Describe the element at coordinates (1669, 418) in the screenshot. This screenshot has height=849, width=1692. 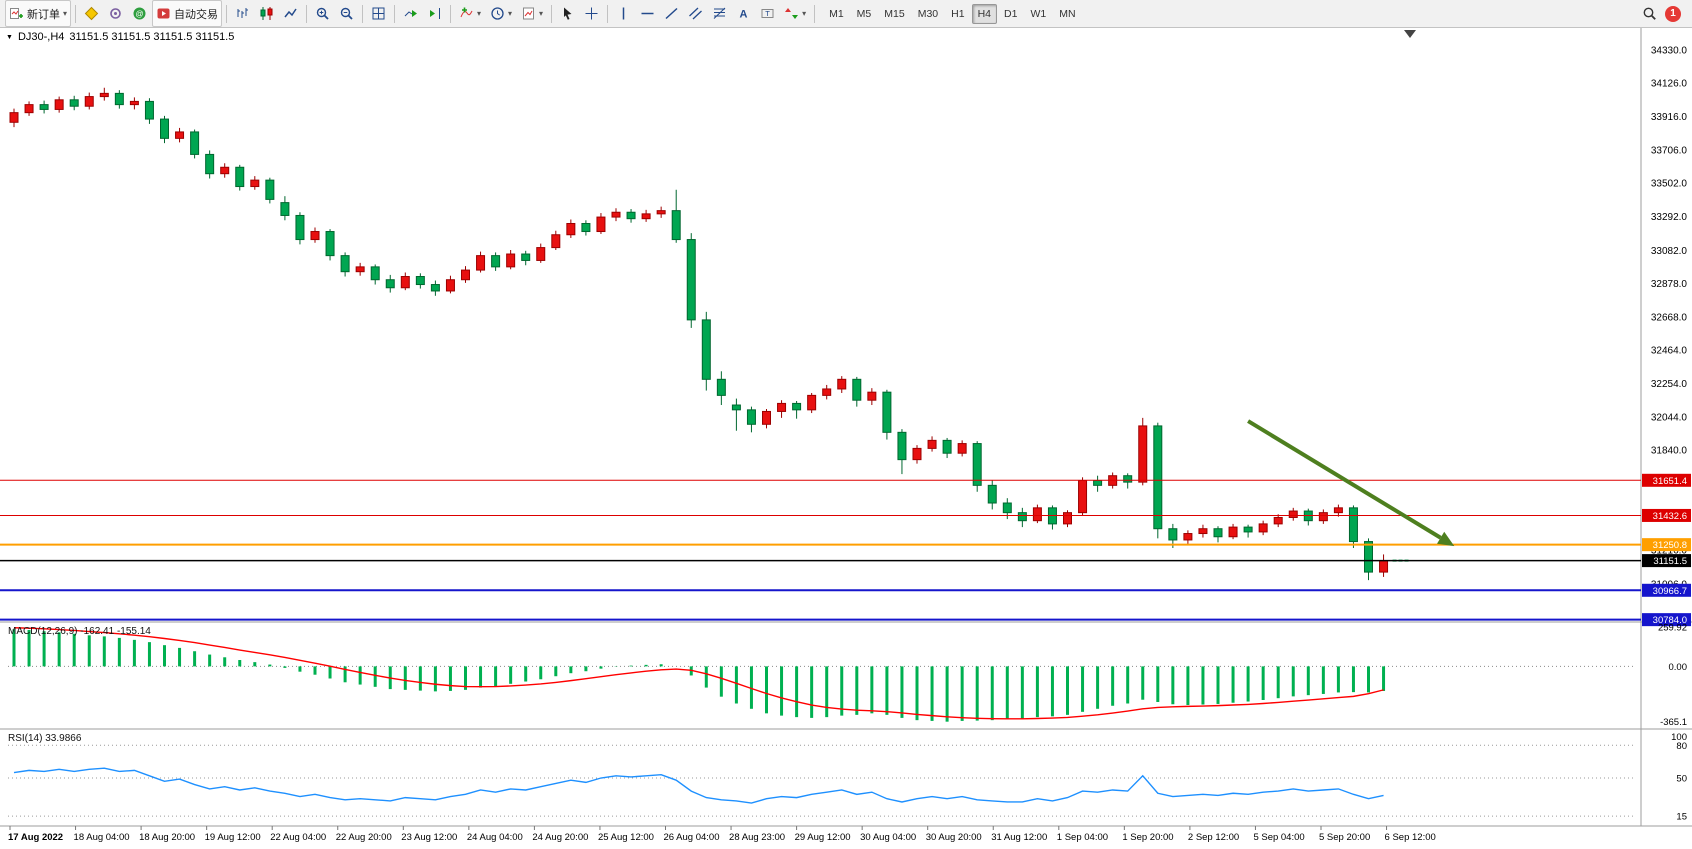
I see `price-axis-label: 32044.0` at that location.